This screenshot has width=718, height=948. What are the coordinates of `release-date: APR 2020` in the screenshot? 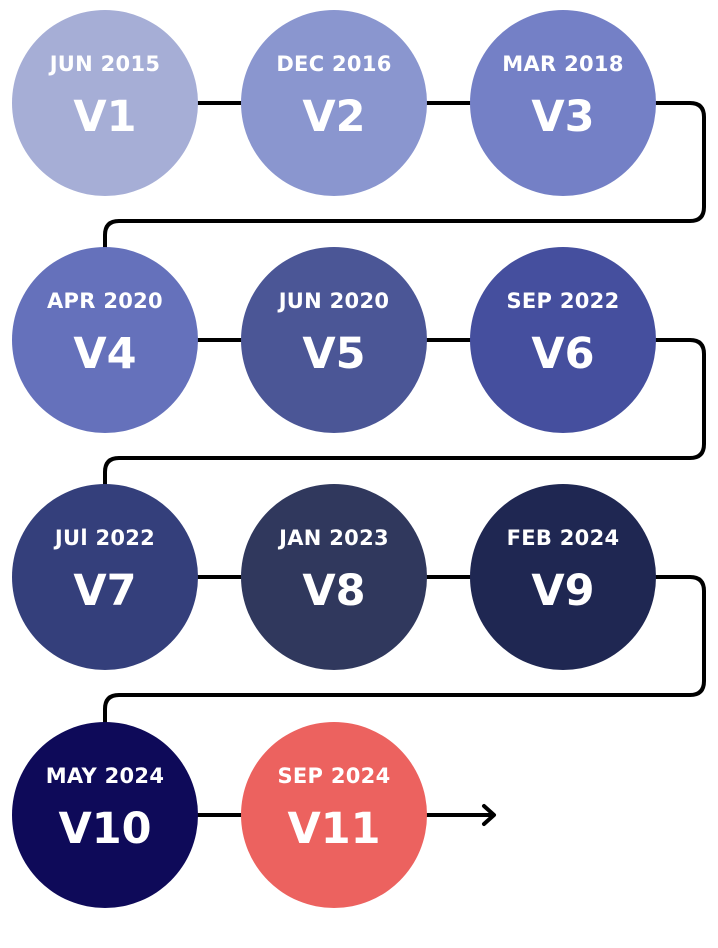 It's located at (105, 301).